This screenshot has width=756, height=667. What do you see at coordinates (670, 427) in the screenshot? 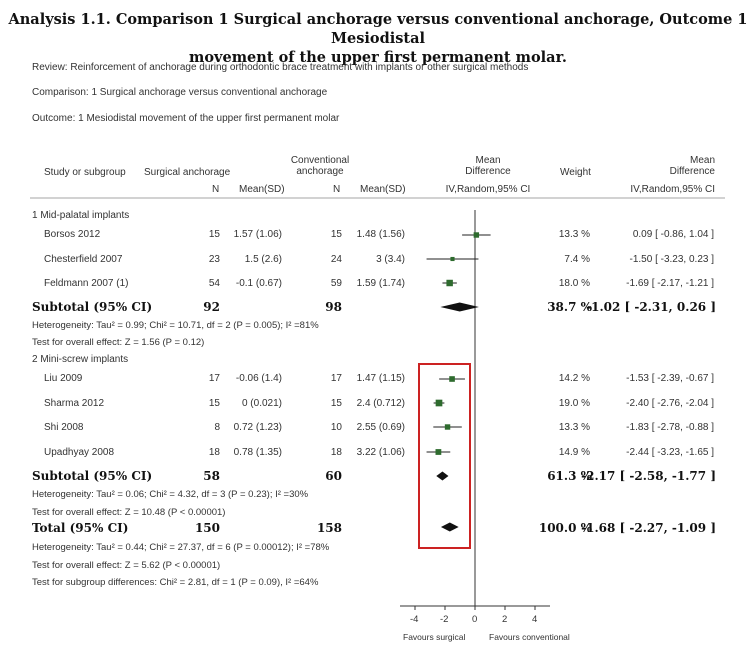
I see `study-ci: -1.83 [ -2.78, -0.88 ]` at bounding box center [670, 427].